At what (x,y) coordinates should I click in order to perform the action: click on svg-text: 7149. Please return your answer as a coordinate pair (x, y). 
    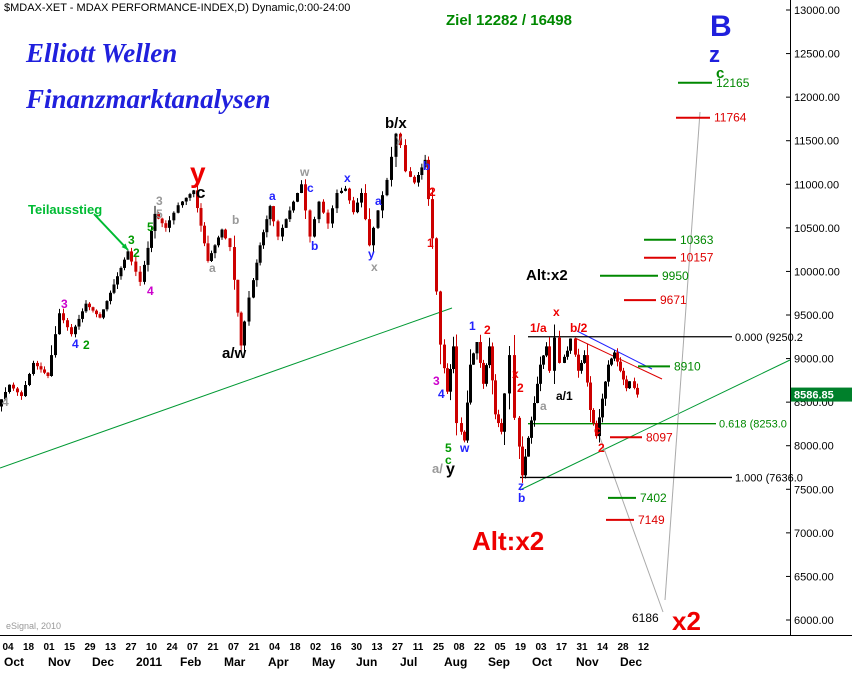
    Looking at the image, I should click on (651, 520).